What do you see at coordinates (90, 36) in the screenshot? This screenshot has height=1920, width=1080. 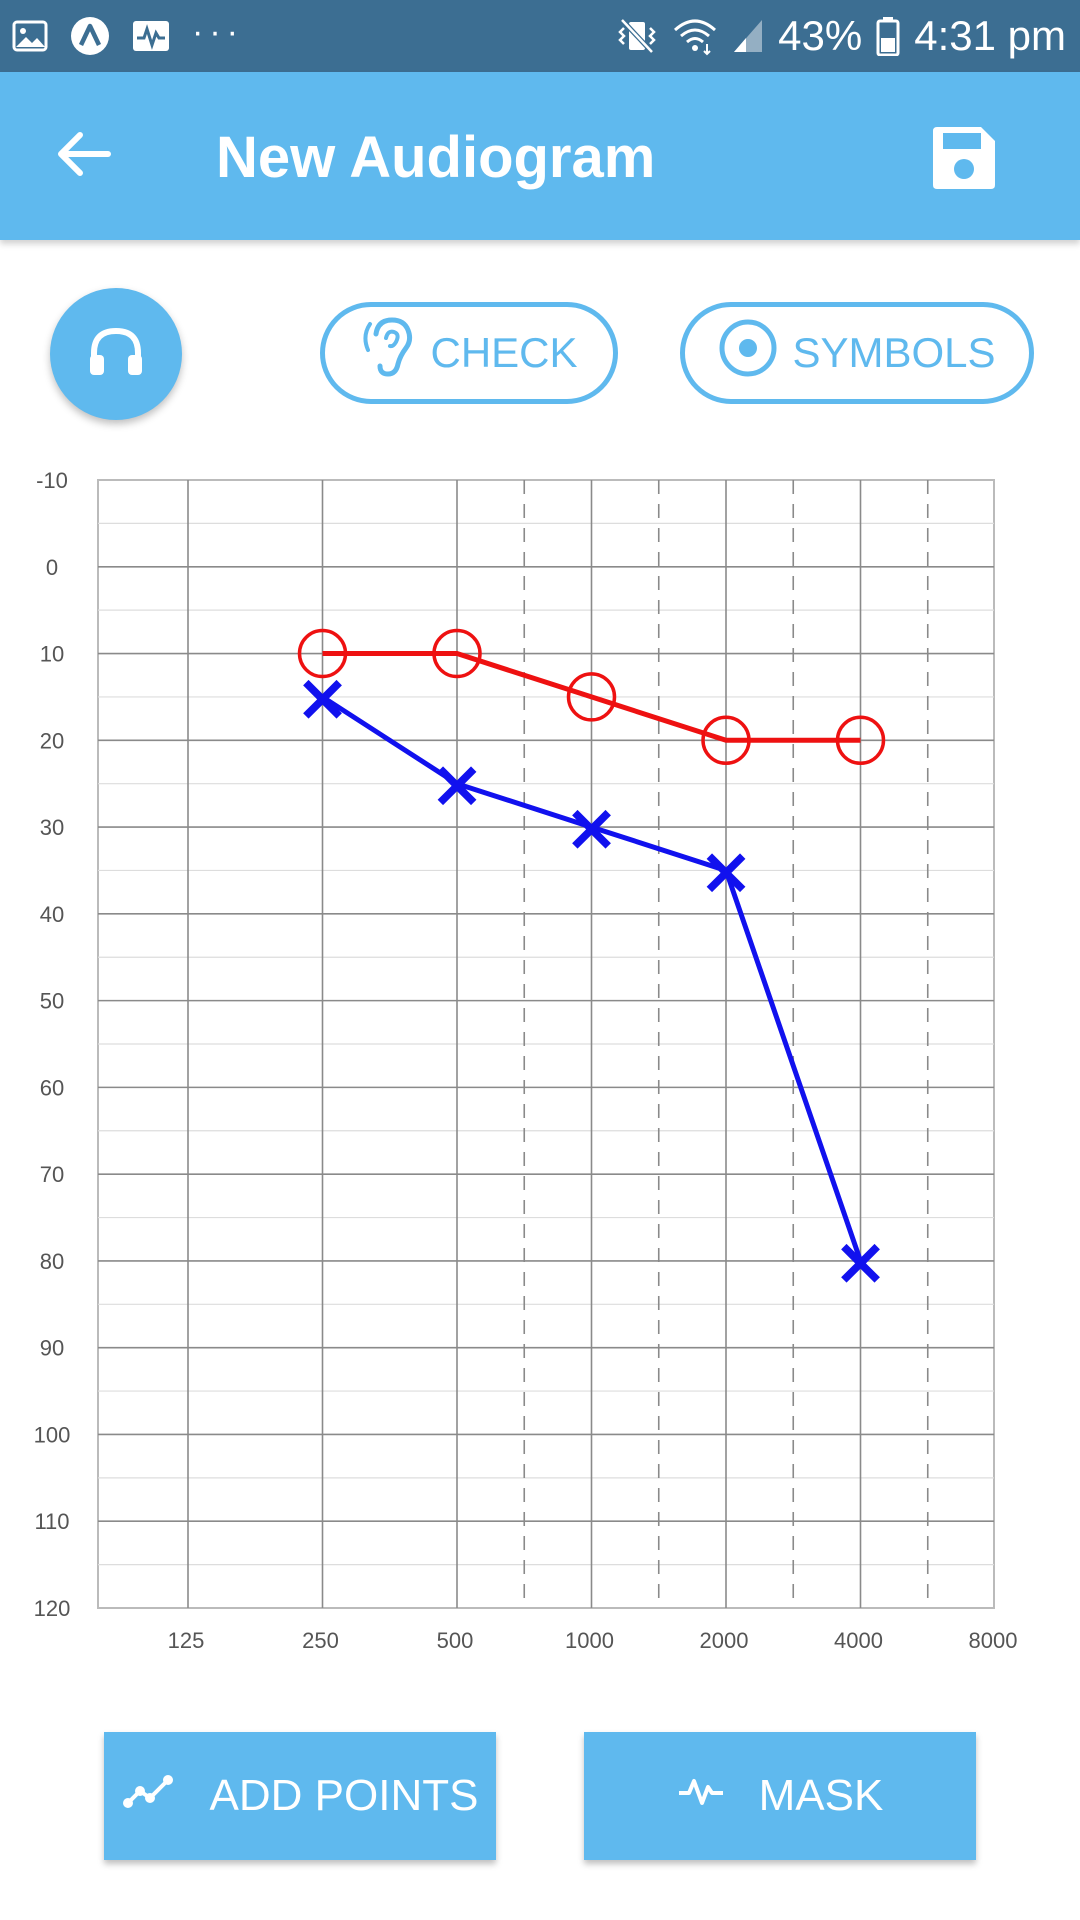 I see `a-icon` at bounding box center [90, 36].